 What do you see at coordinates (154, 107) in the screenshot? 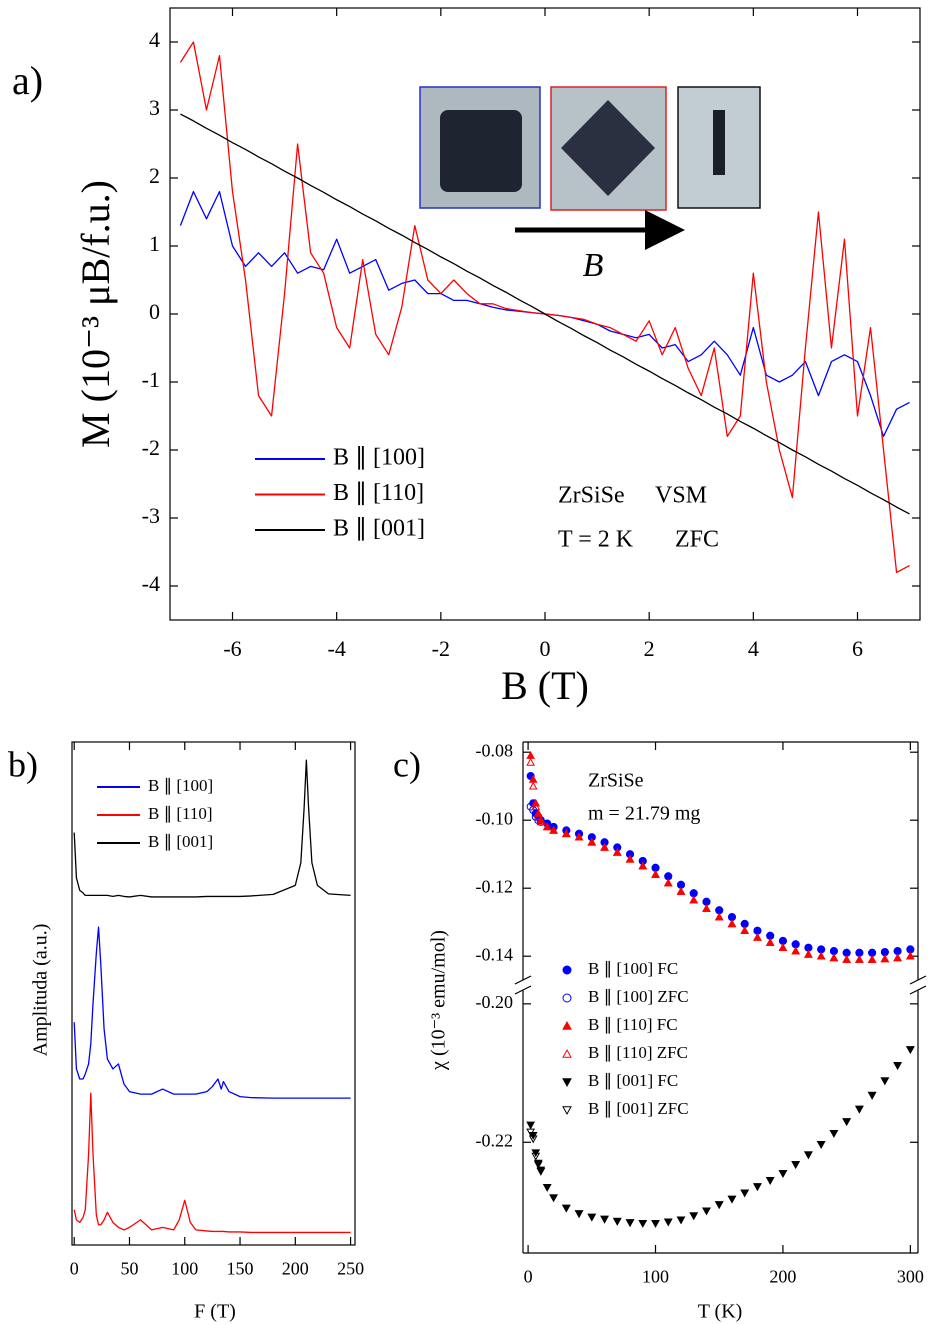
I see `y-tick-label: 3` at bounding box center [154, 107].